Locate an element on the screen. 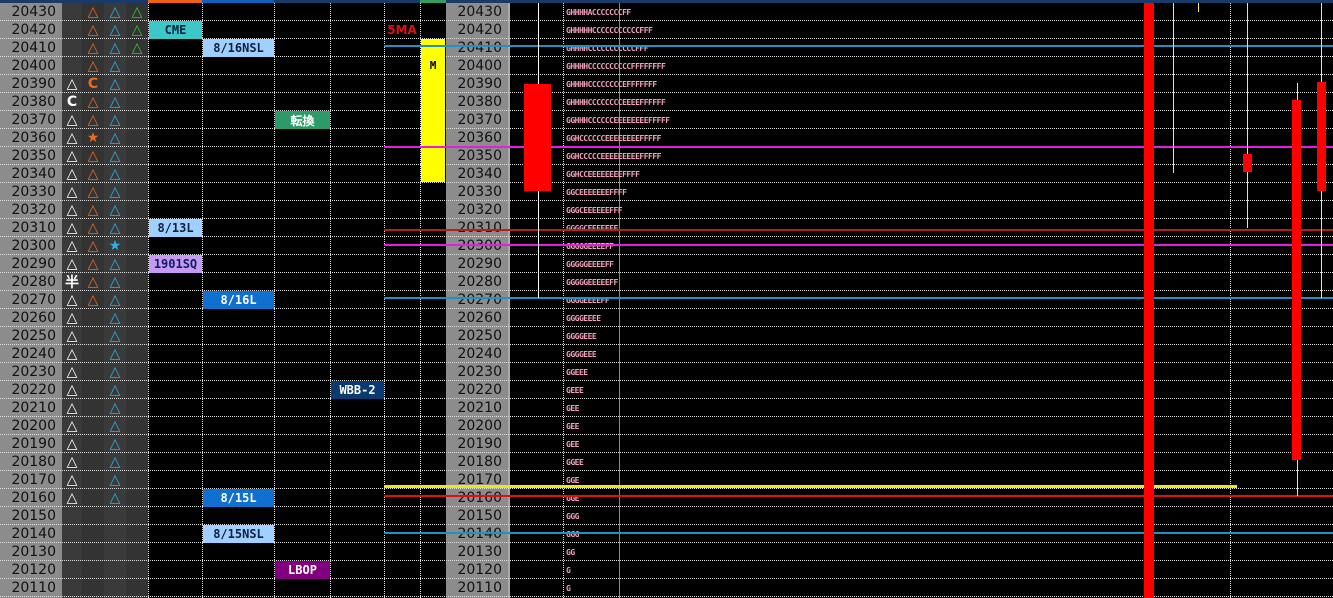 This screenshot has height=598, width=1333. price-label: 20430 is located at coordinates (33, 12).